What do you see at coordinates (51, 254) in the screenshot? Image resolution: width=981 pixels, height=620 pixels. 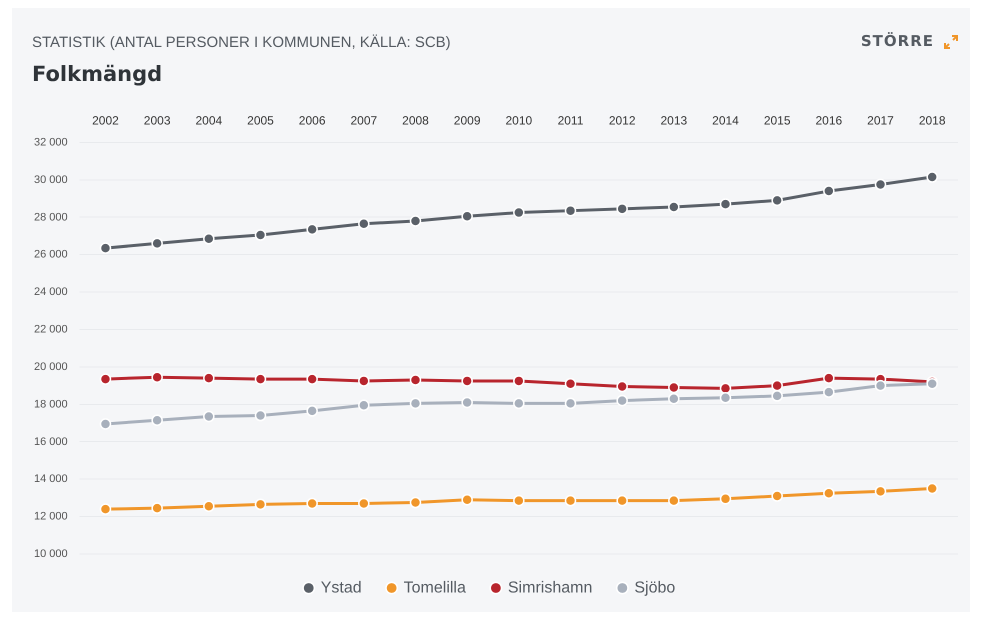 I see `y-tick-label: 26 000` at bounding box center [51, 254].